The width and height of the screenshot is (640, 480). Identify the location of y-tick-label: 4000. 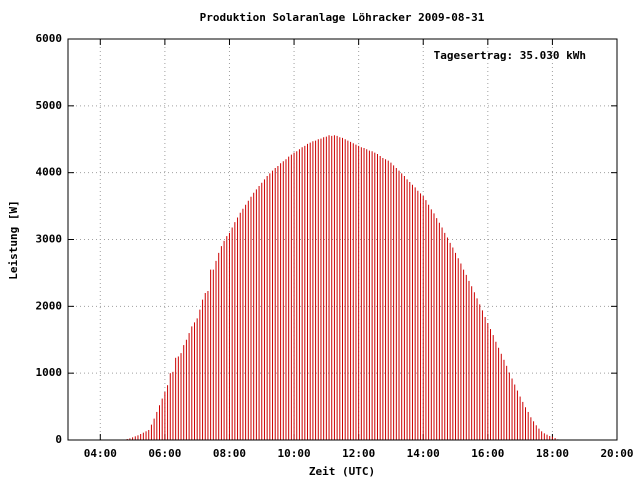
(49, 172).